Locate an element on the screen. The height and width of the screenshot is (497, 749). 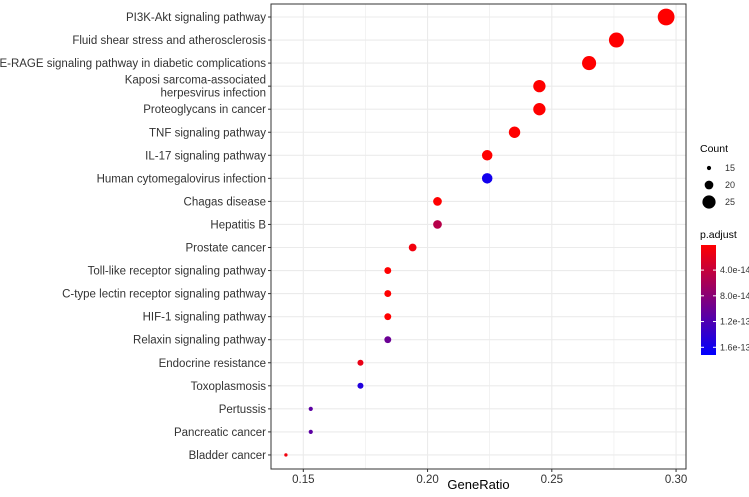
colorbar-label: 8.0e-14 is located at coordinates (734, 296).